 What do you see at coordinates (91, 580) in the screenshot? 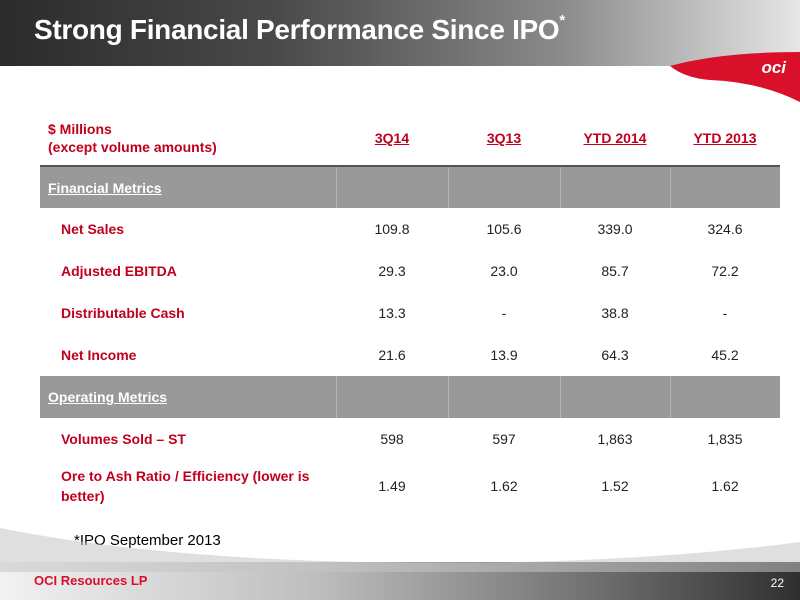
I see `footer-company-name: OCI Resources LP` at bounding box center [91, 580].